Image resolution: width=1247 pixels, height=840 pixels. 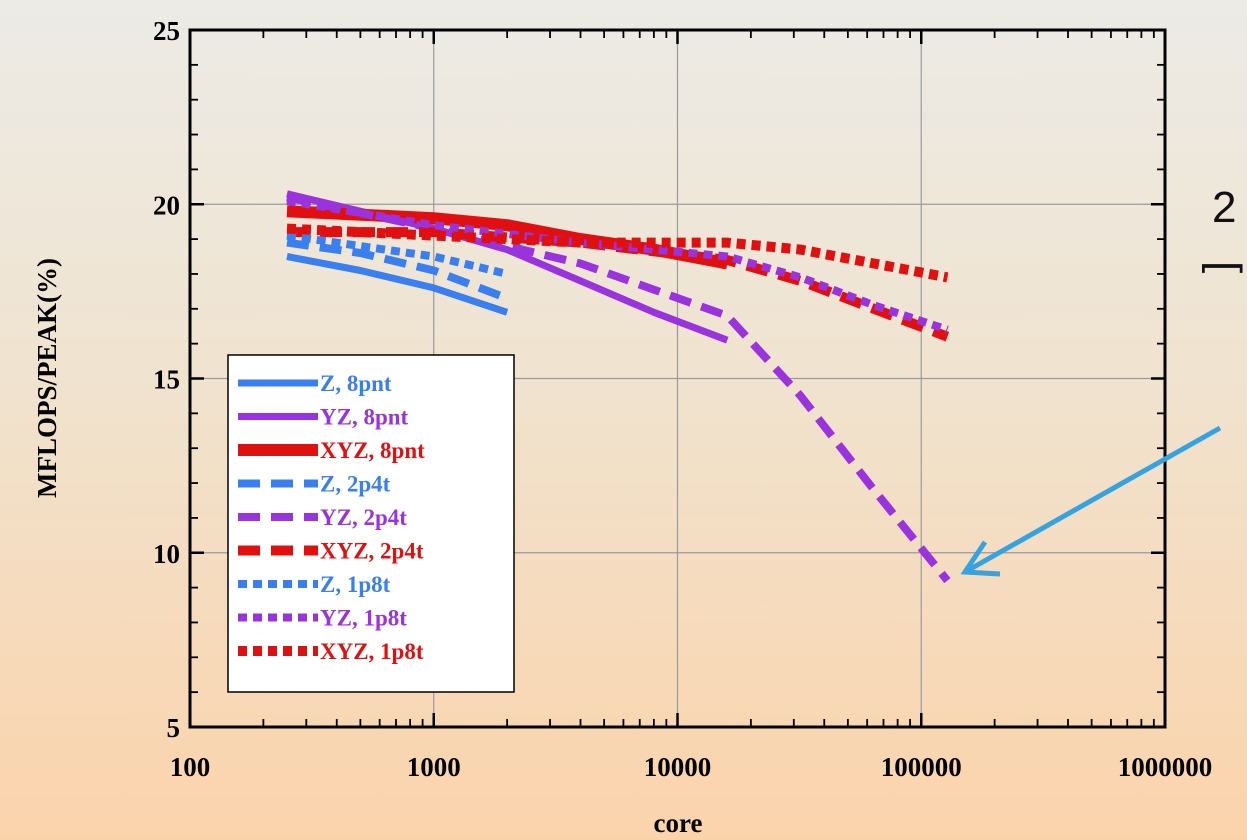 I want to click on y-tick-label: 25, so click(x=166, y=31).